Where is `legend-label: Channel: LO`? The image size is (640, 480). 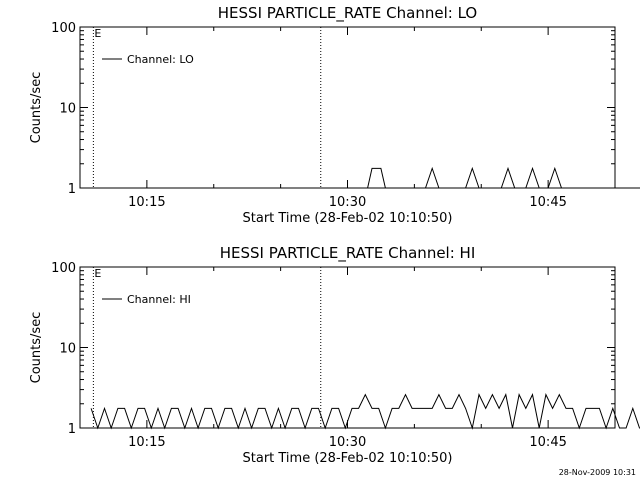 legend-label: Channel: LO is located at coordinates (160, 59).